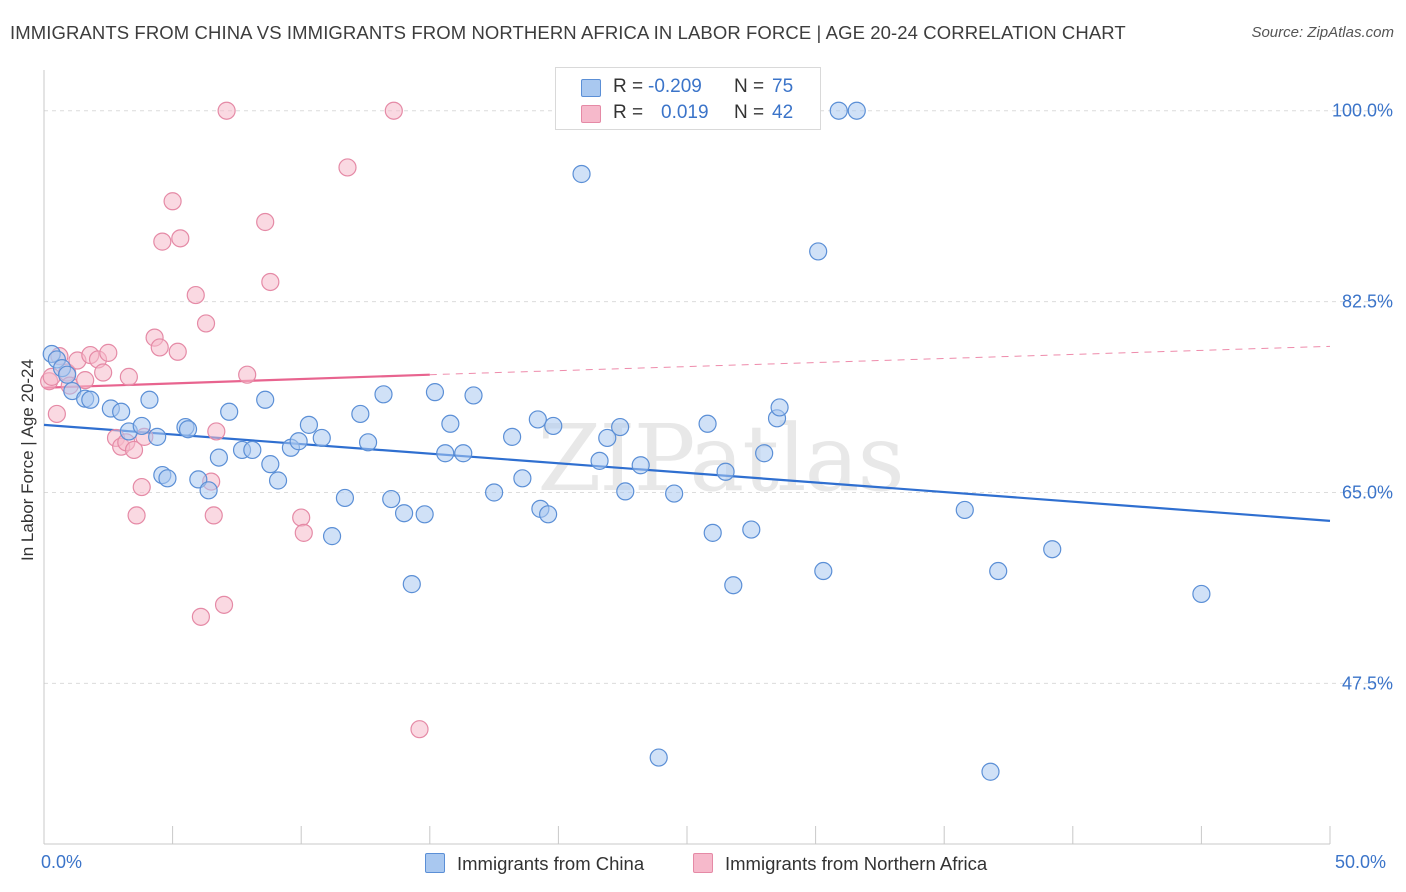  What do you see at coordinates (1362, 111) in the screenshot?
I see `y-tick-label: 100.0%` at bounding box center [1362, 111].